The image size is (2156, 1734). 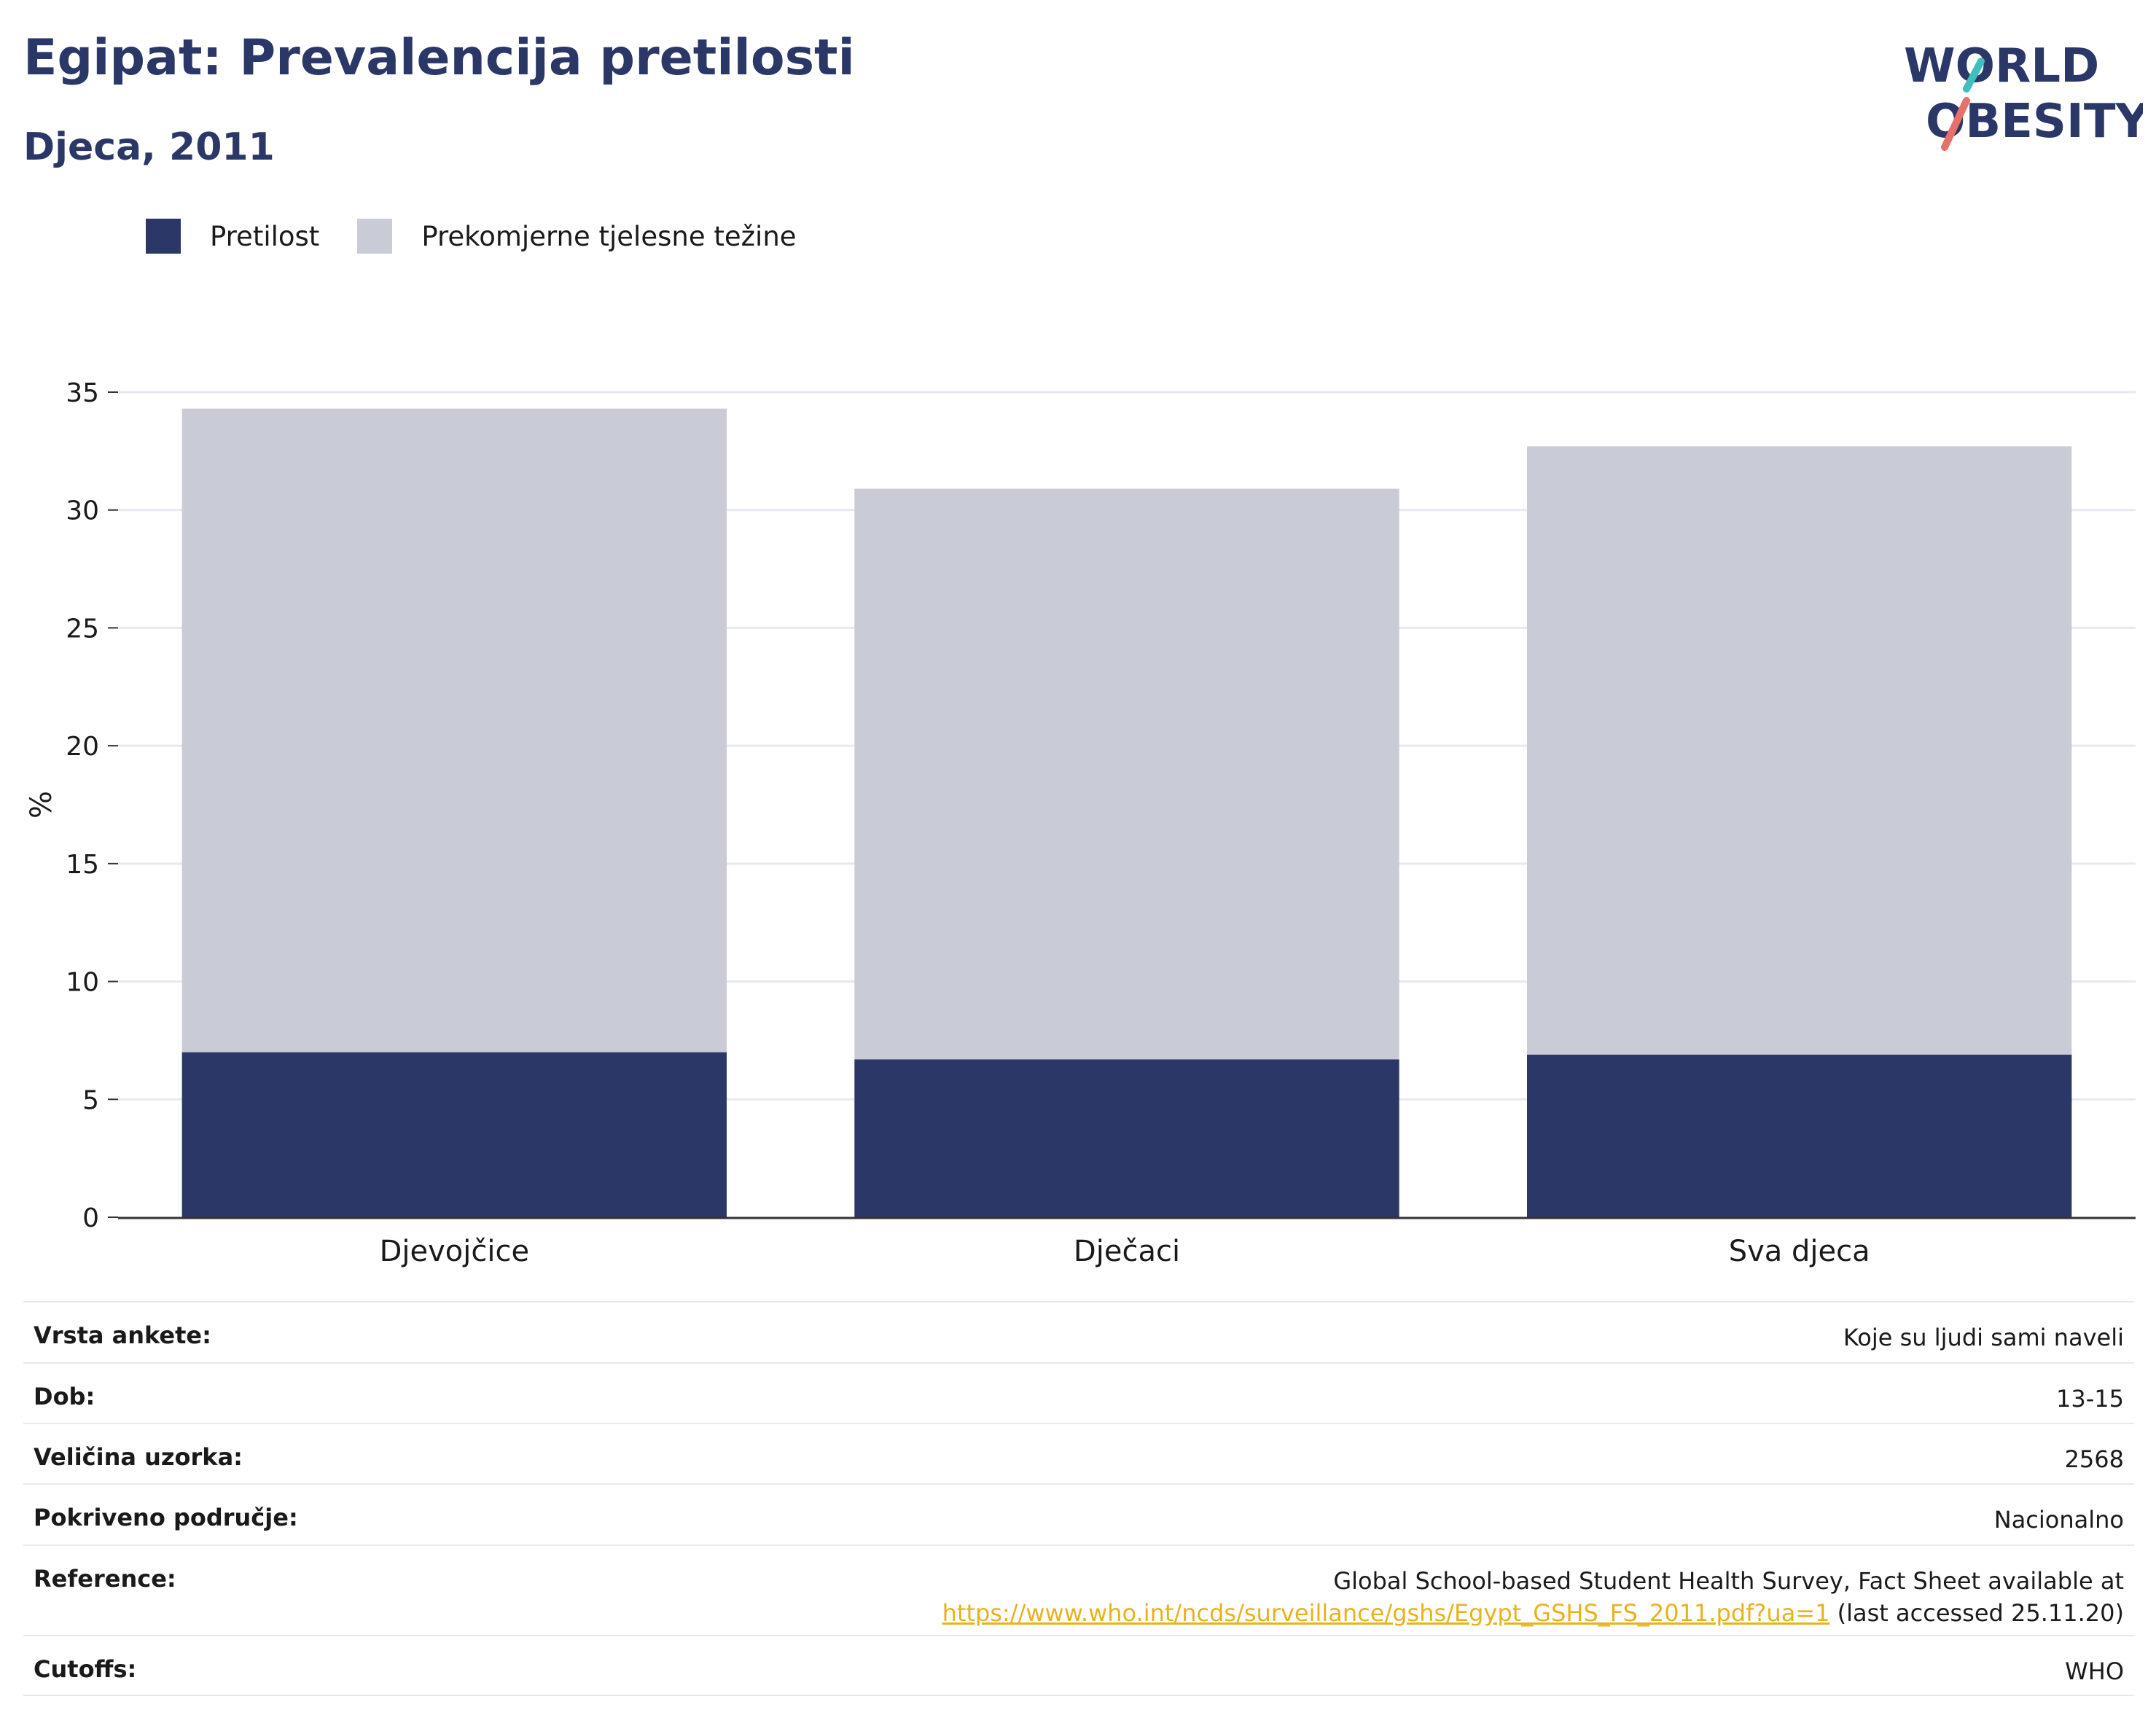 What do you see at coordinates (2094, 1459) in the screenshot?
I see `info-value: 2568` at bounding box center [2094, 1459].